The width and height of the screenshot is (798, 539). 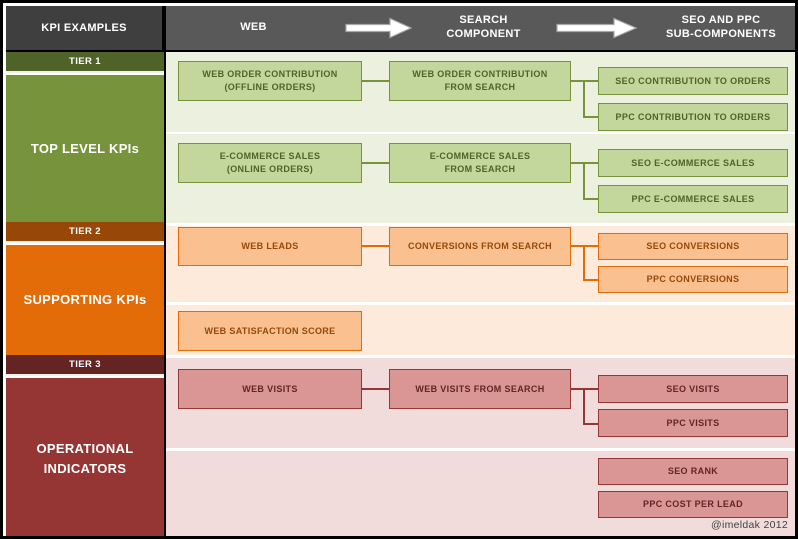 What do you see at coordinates (721, 27) in the screenshot?
I see `header-col-seo-ppc: SEO AND PPC SUB-COMPONENTS` at bounding box center [721, 27].